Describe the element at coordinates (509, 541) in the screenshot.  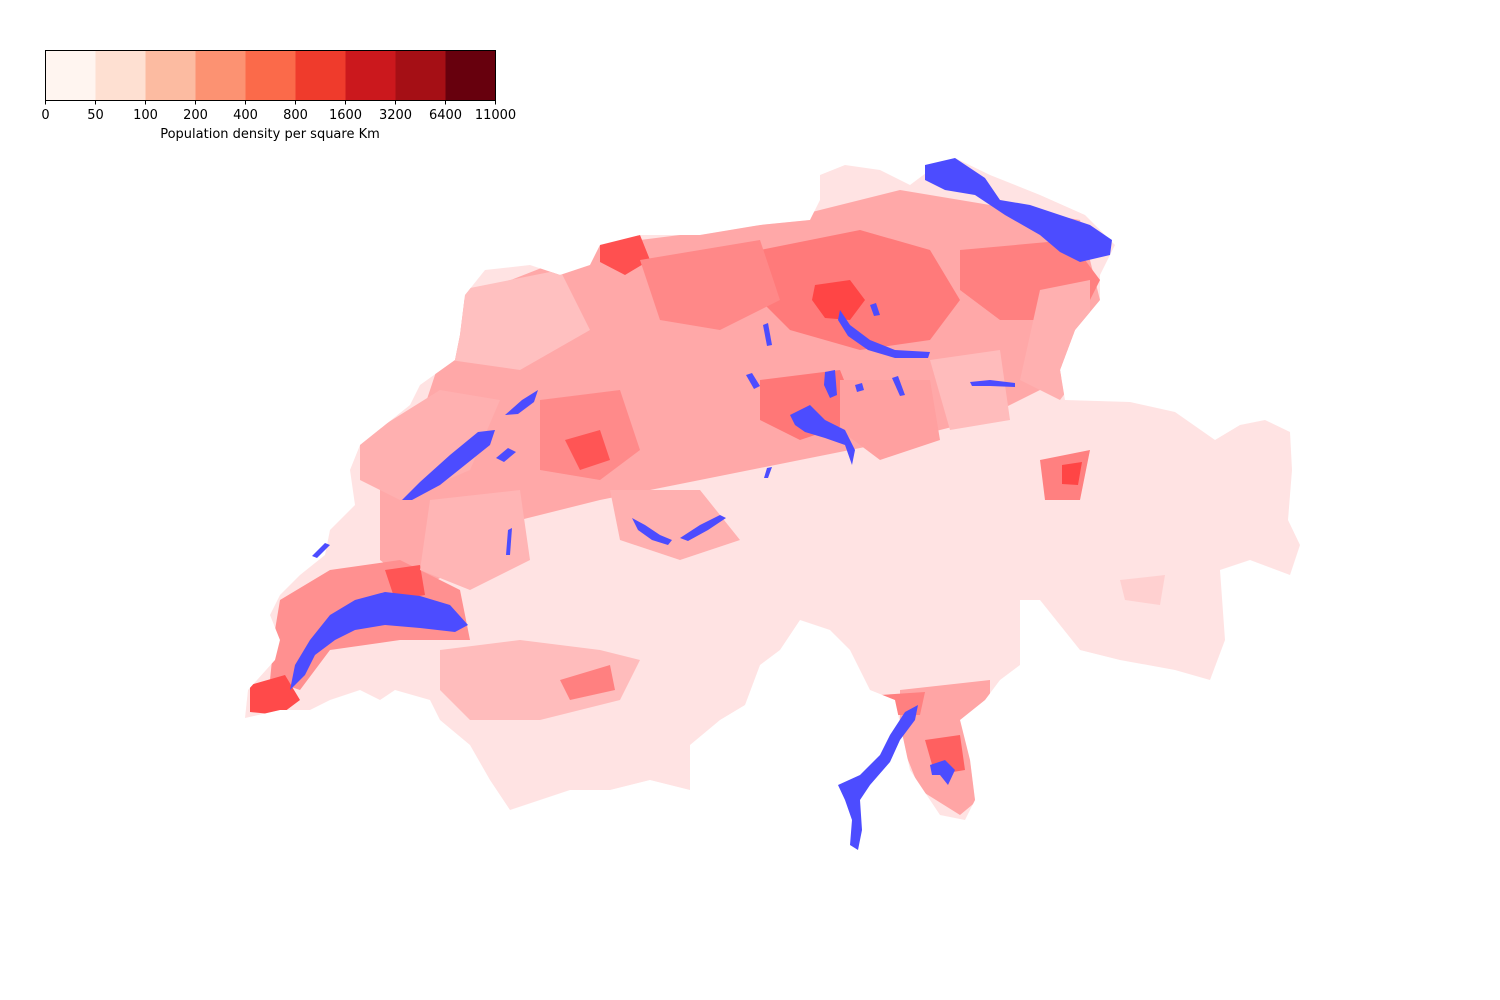
I see `lake-gruyere` at that location.